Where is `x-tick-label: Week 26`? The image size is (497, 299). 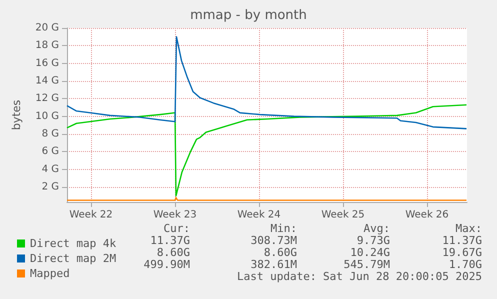
x-tick-label: Week 26 is located at coordinates (427, 215).